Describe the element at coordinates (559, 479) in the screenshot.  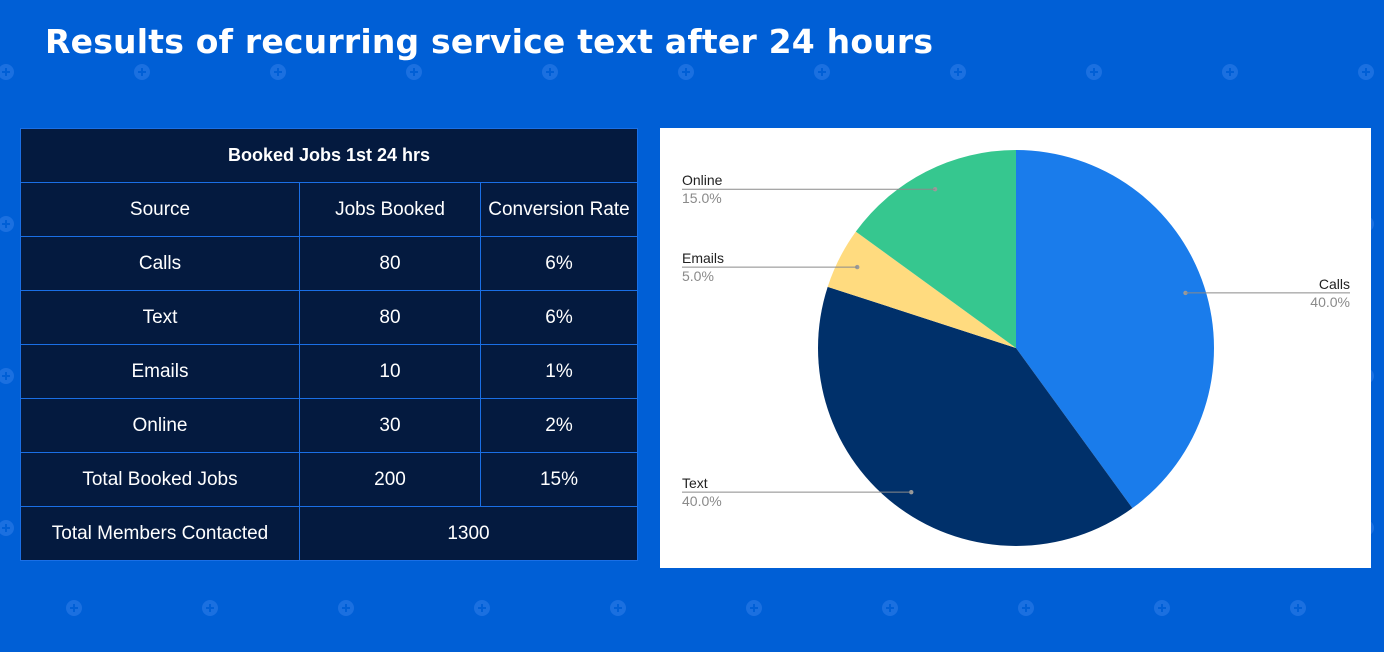
I see `total-booked-rate: 15%` at that location.